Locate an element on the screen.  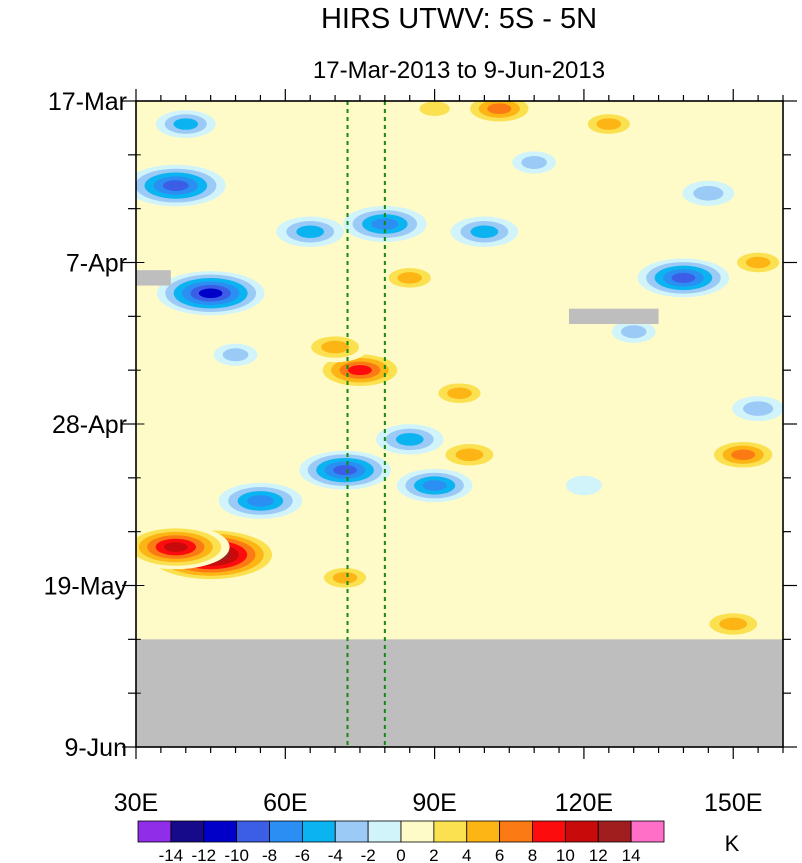
colorbar-label: -6 is located at coordinates (302, 854).